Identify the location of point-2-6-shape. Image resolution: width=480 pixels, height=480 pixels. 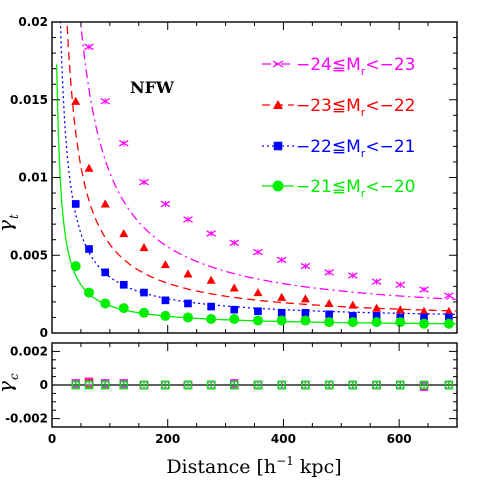
(188, 303).